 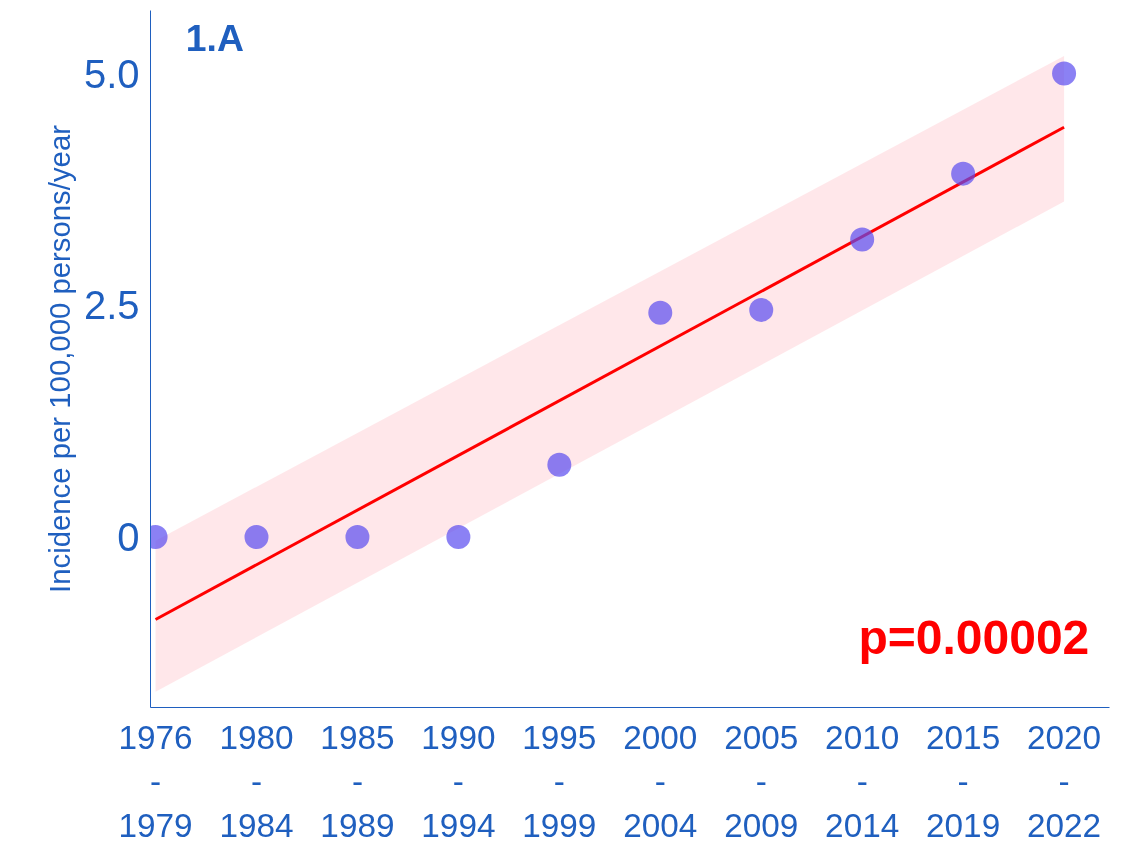 What do you see at coordinates (559, 781) in the screenshot?
I see `x-tick-label: 1995 - 1999` at bounding box center [559, 781].